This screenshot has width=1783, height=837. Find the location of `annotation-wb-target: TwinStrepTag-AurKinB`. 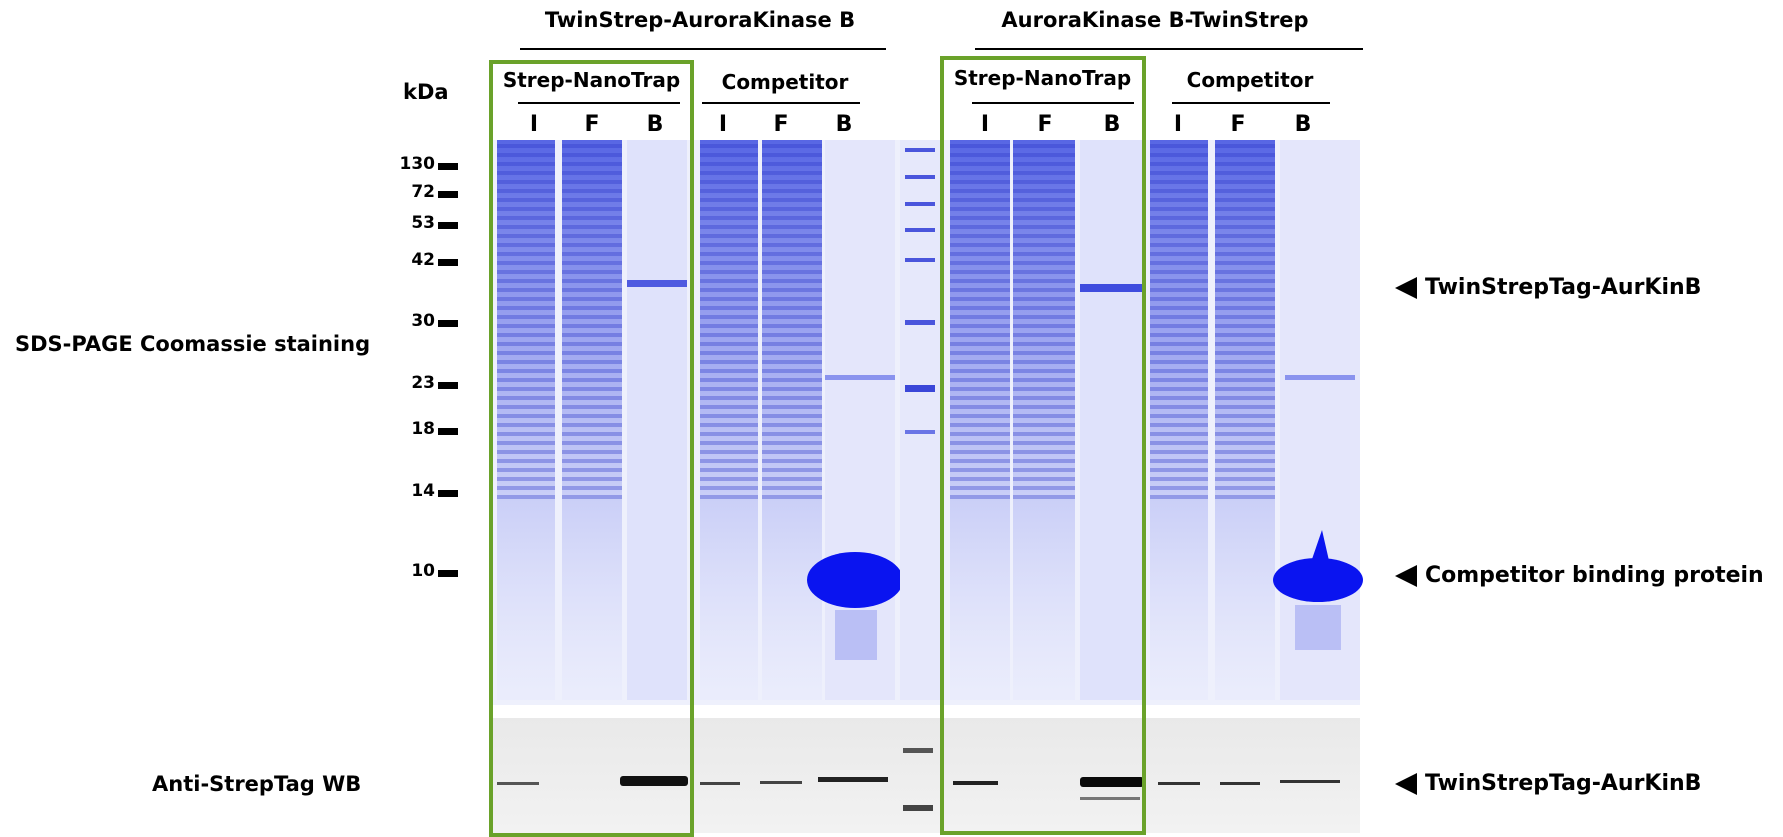

annotation-wb-target: TwinStrepTag-AurKinB is located at coordinates (1548, 783).